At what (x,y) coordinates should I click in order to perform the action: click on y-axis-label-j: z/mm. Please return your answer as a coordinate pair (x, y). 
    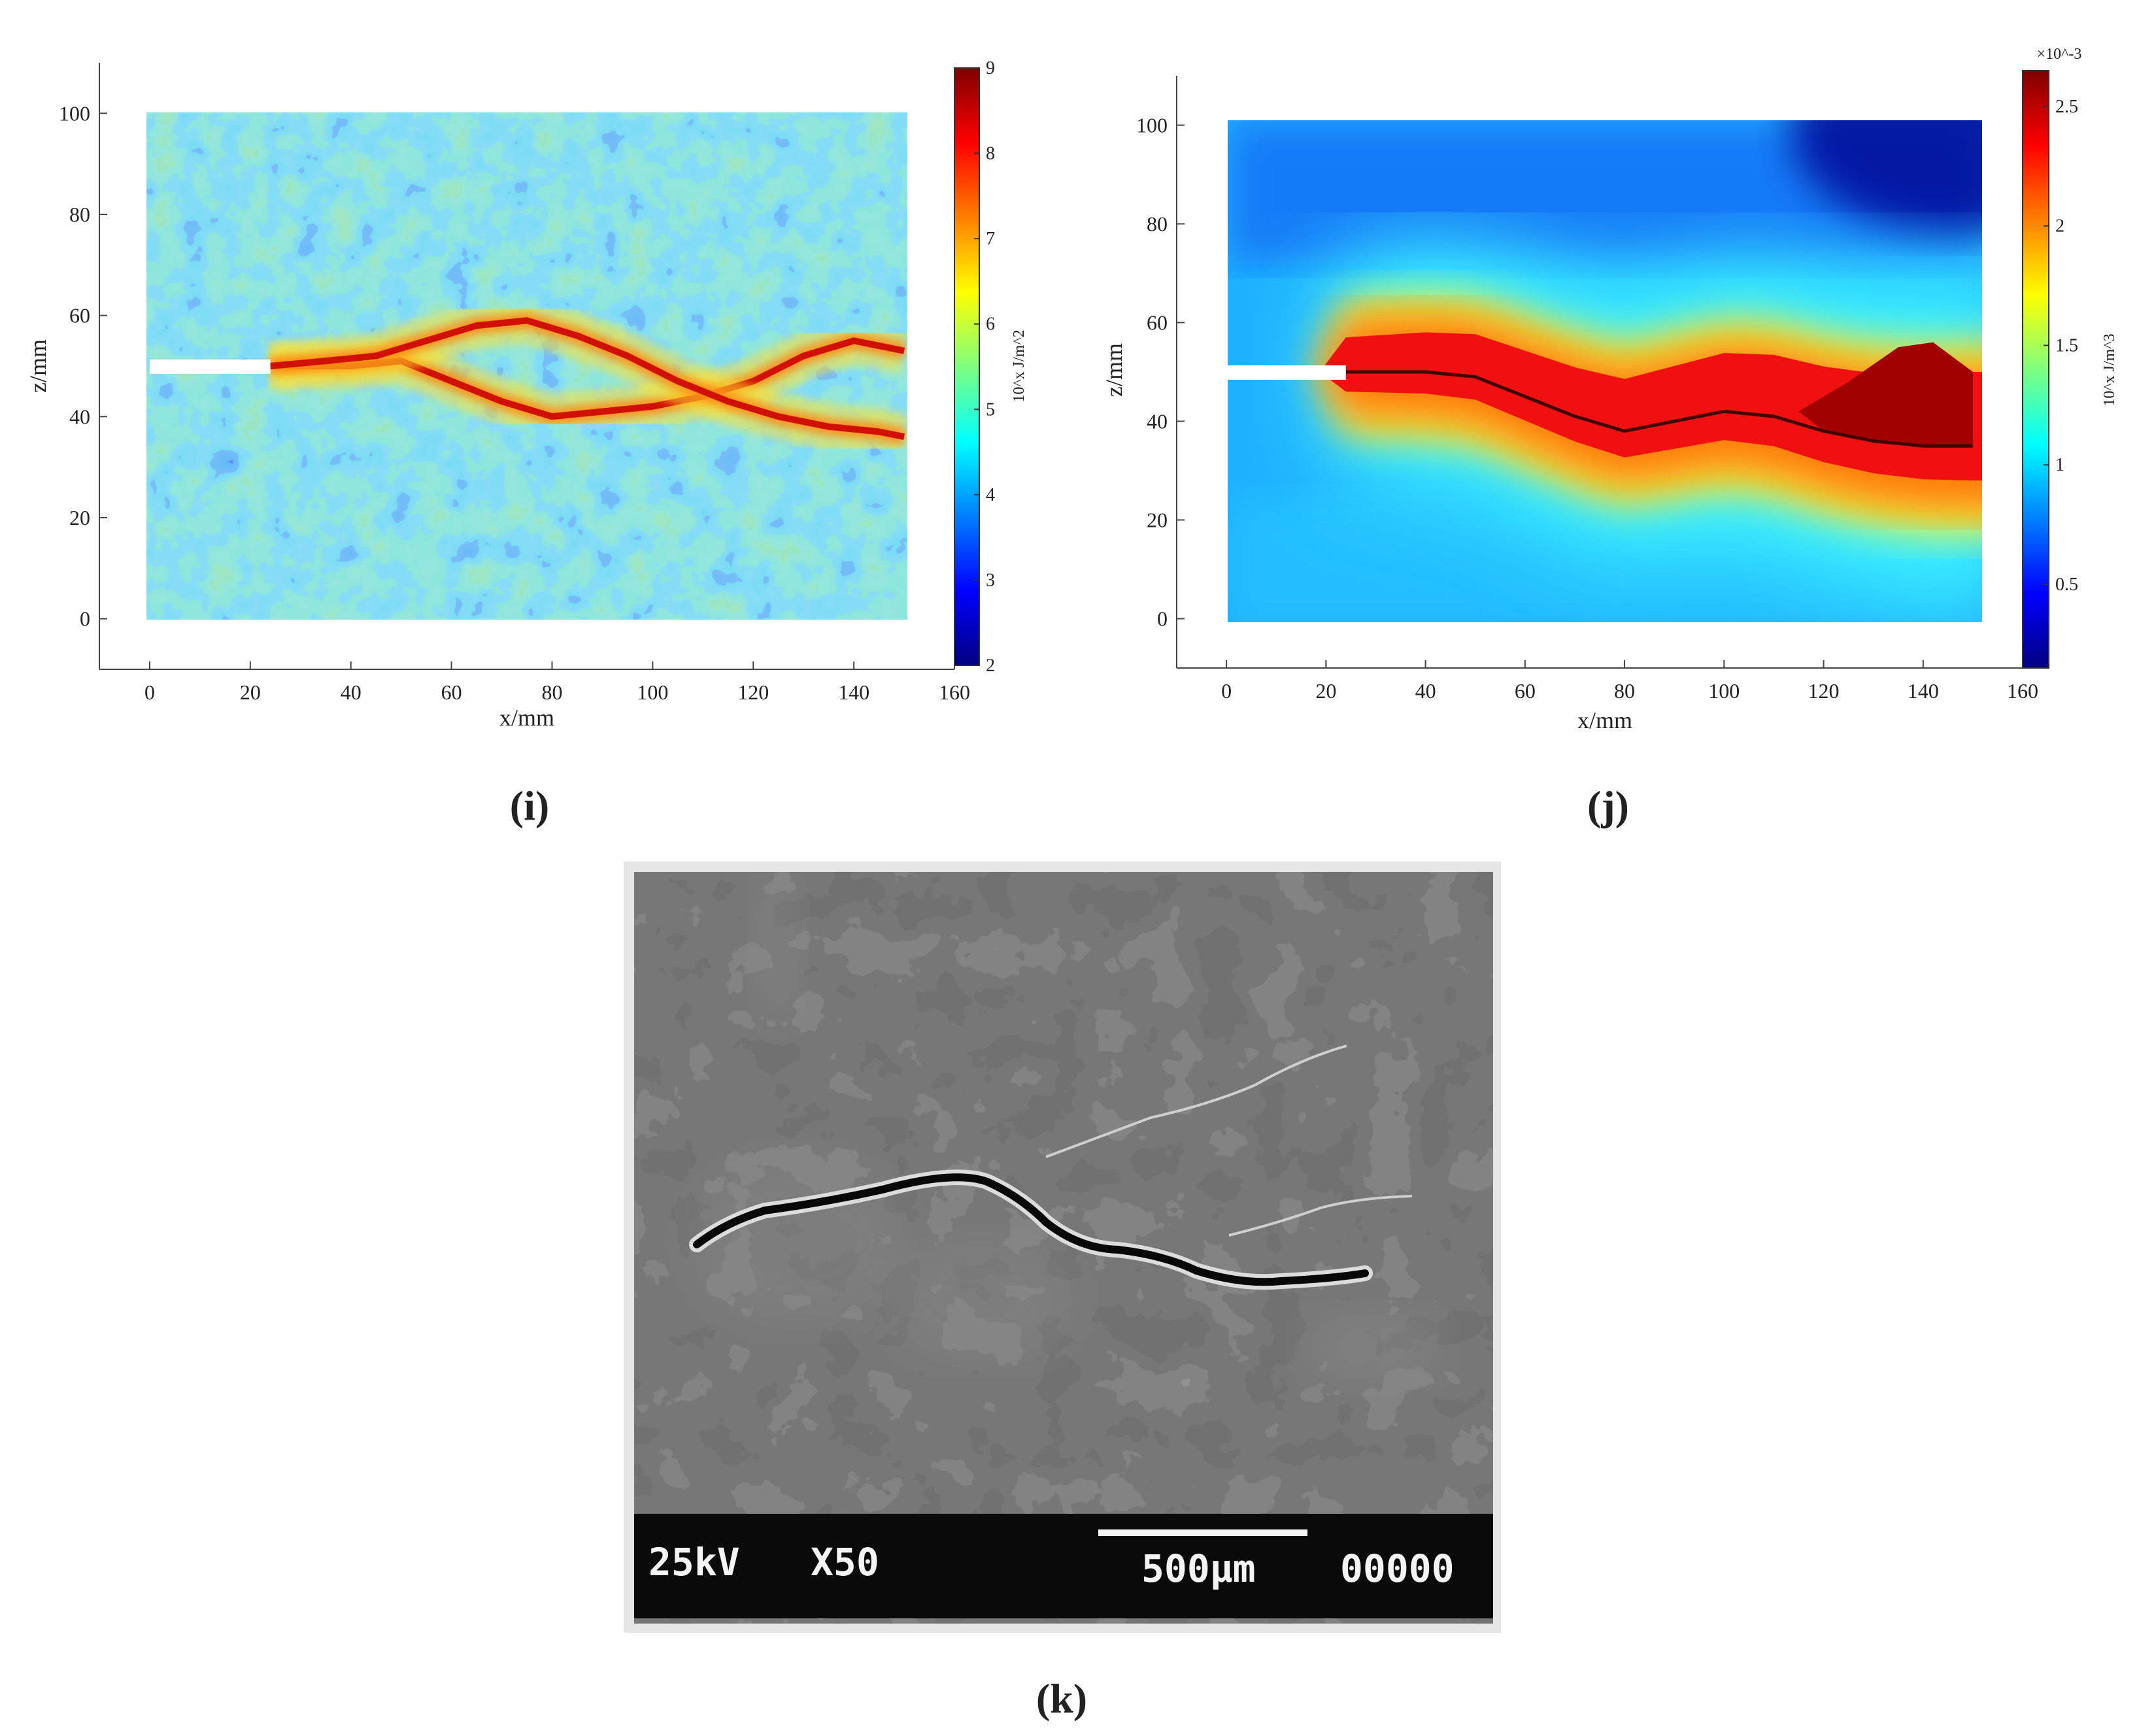
    Looking at the image, I should click on (1114, 370).